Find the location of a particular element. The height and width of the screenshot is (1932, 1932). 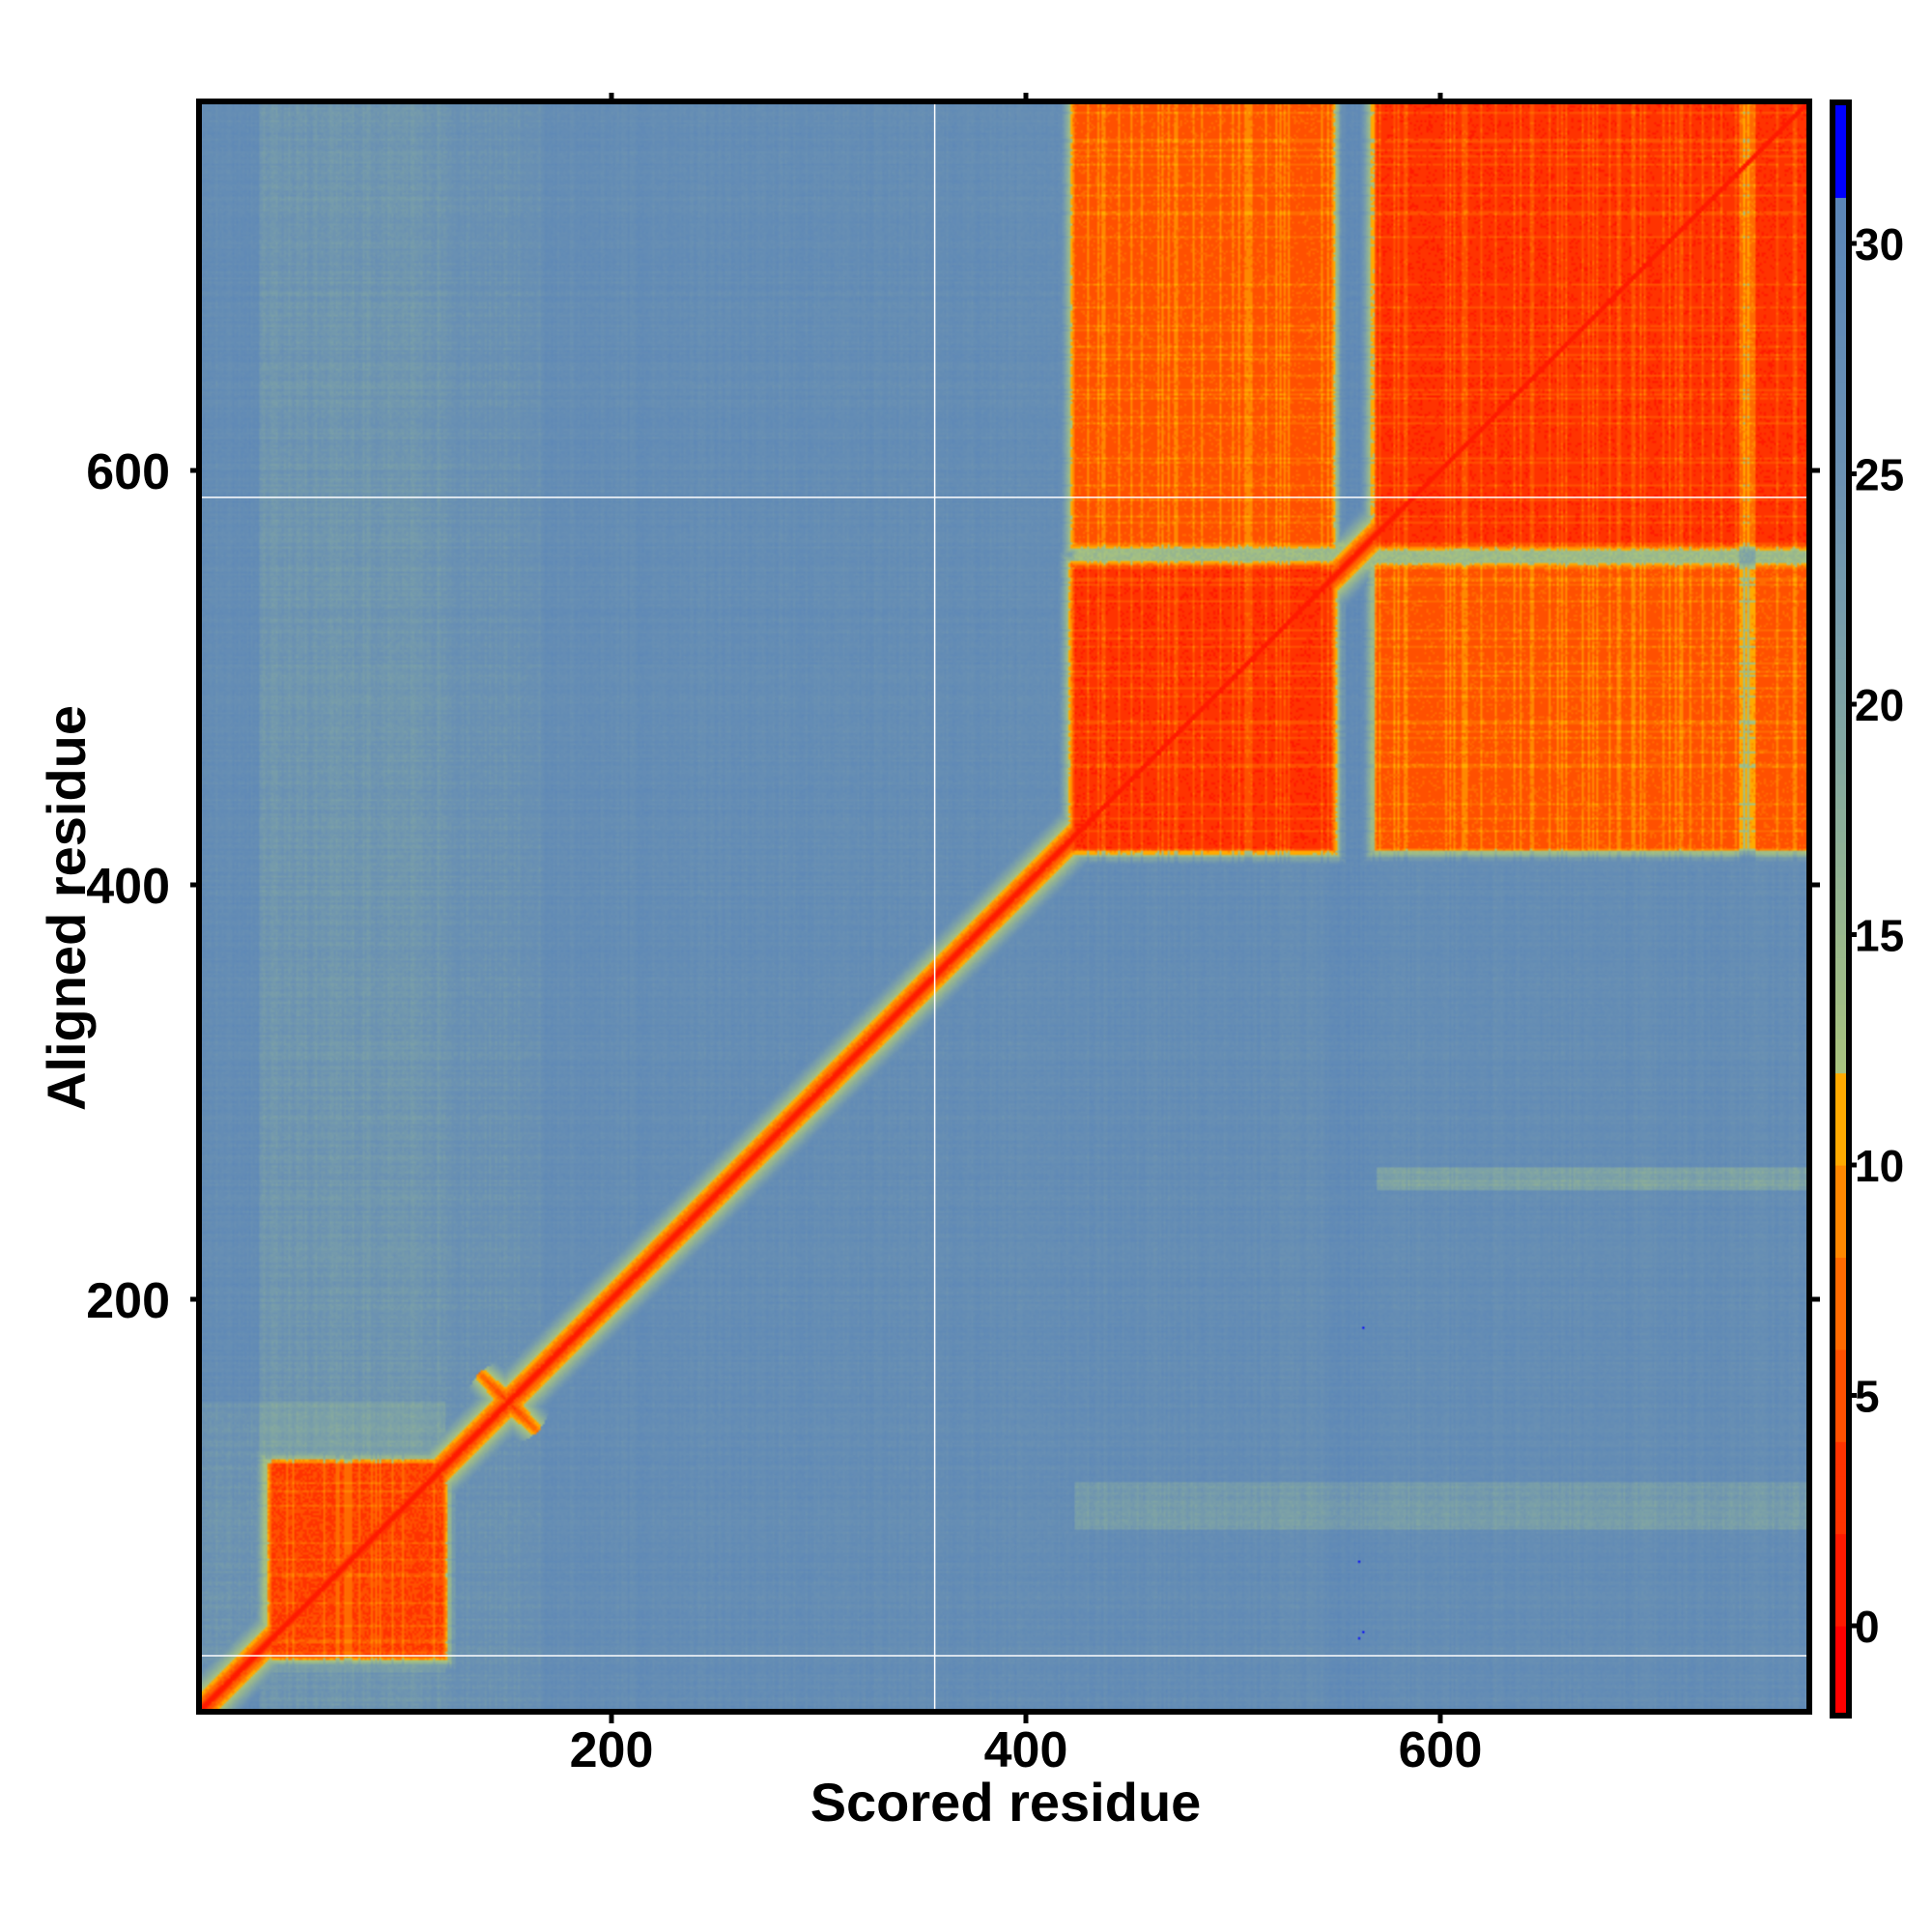

colorbar-tick-label: 0 is located at coordinates (1867, 1627).